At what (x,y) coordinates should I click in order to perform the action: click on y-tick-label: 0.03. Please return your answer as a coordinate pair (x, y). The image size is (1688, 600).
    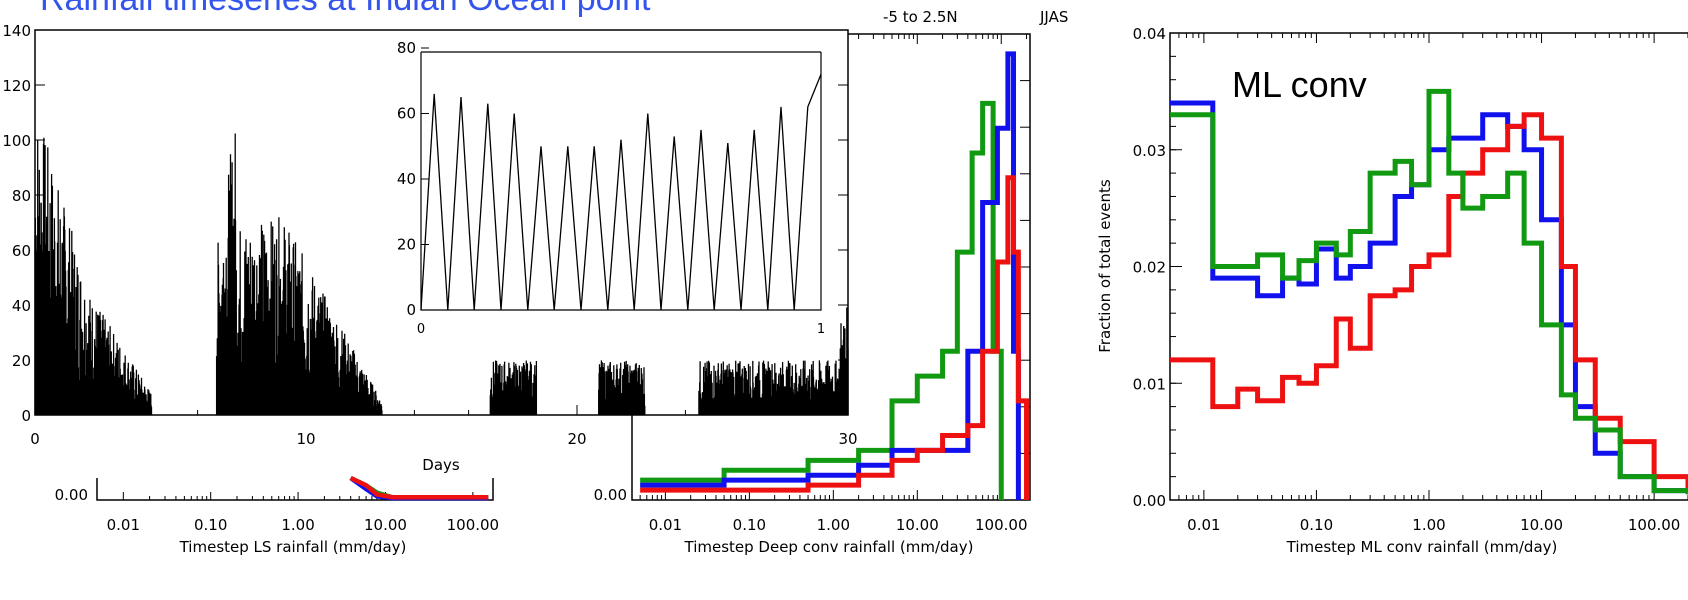
    Looking at the image, I should click on (1149, 151).